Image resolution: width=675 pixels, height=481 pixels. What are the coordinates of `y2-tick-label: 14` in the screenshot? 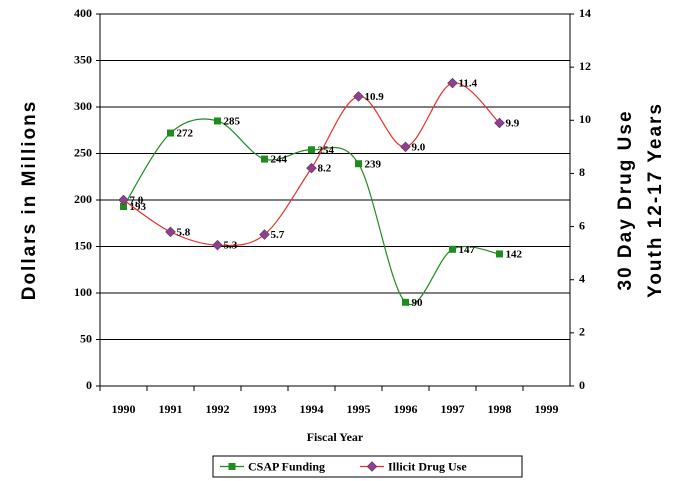 It's located at (585, 13).